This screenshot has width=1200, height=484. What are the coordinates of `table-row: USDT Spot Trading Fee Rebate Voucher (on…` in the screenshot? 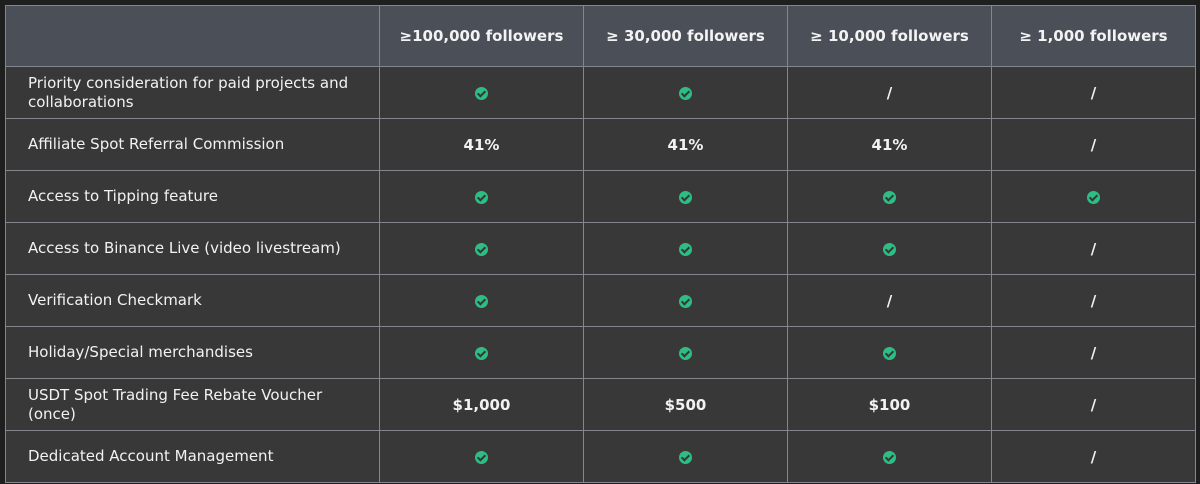 It's located at (600, 404).